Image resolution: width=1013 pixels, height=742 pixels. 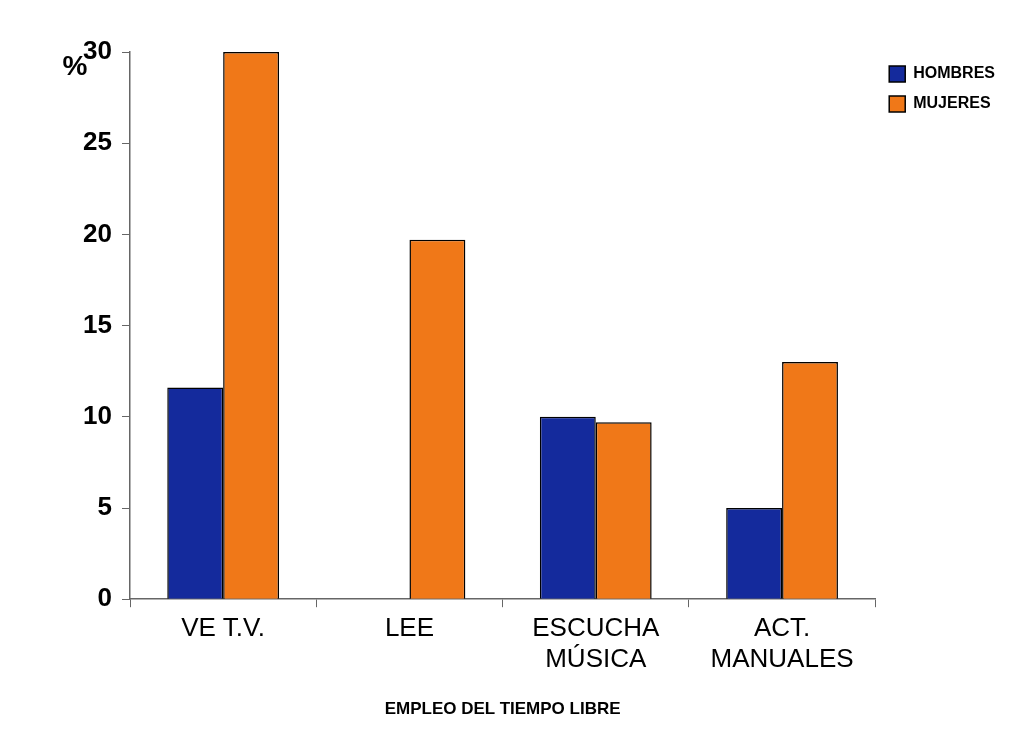 I want to click on x-tick-label: ACT. MANUALES, so click(x=782, y=642).